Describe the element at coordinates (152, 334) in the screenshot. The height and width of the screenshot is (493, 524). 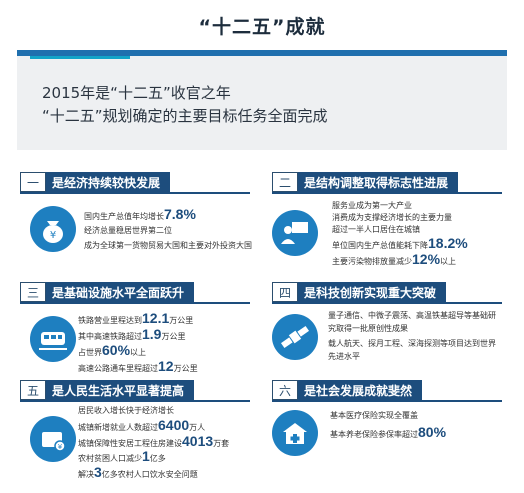
I see `stat-value: 1.9` at that location.